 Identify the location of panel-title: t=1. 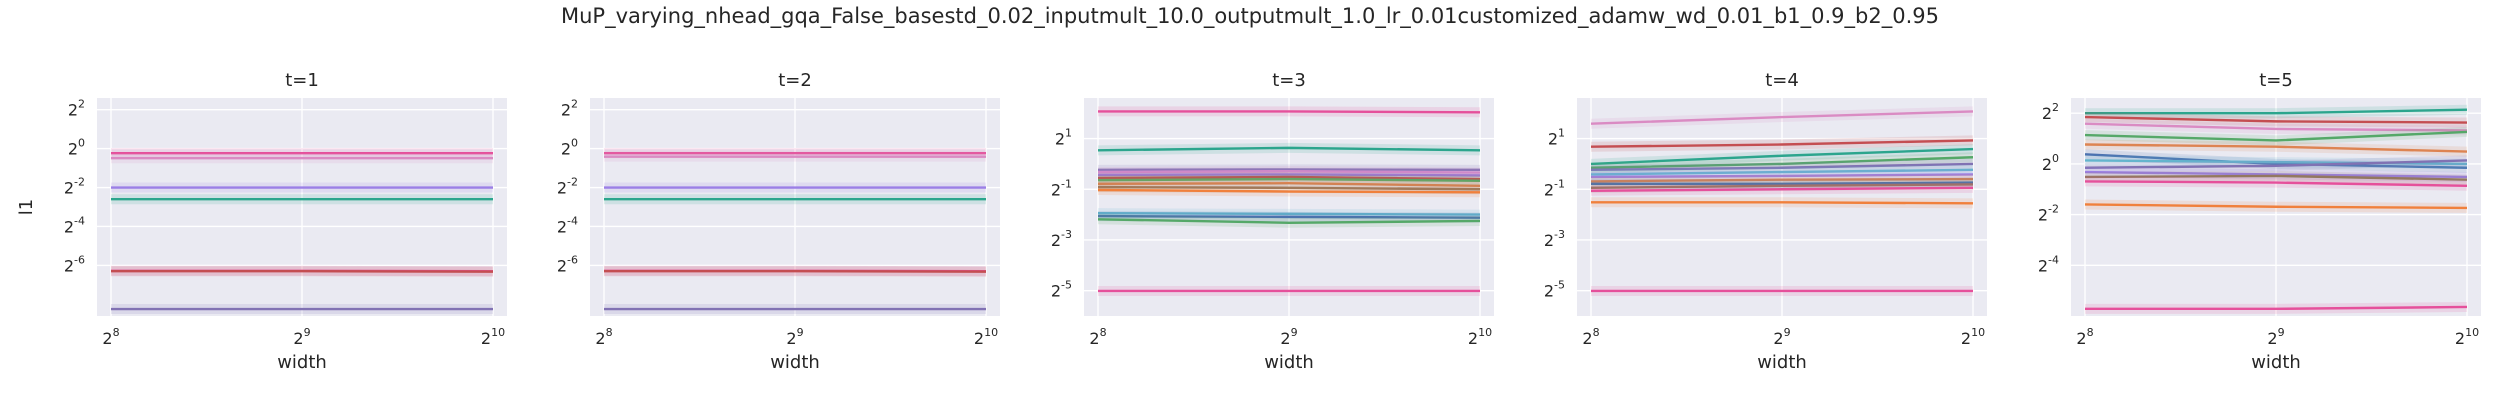
(302, 80).